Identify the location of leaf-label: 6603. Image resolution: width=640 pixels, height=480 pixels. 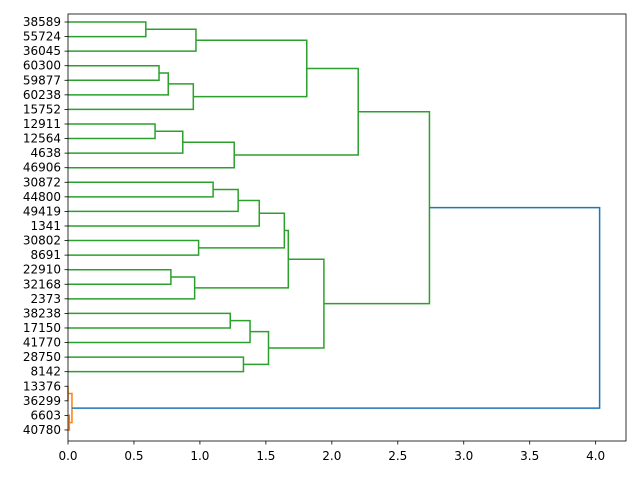
(45, 415).